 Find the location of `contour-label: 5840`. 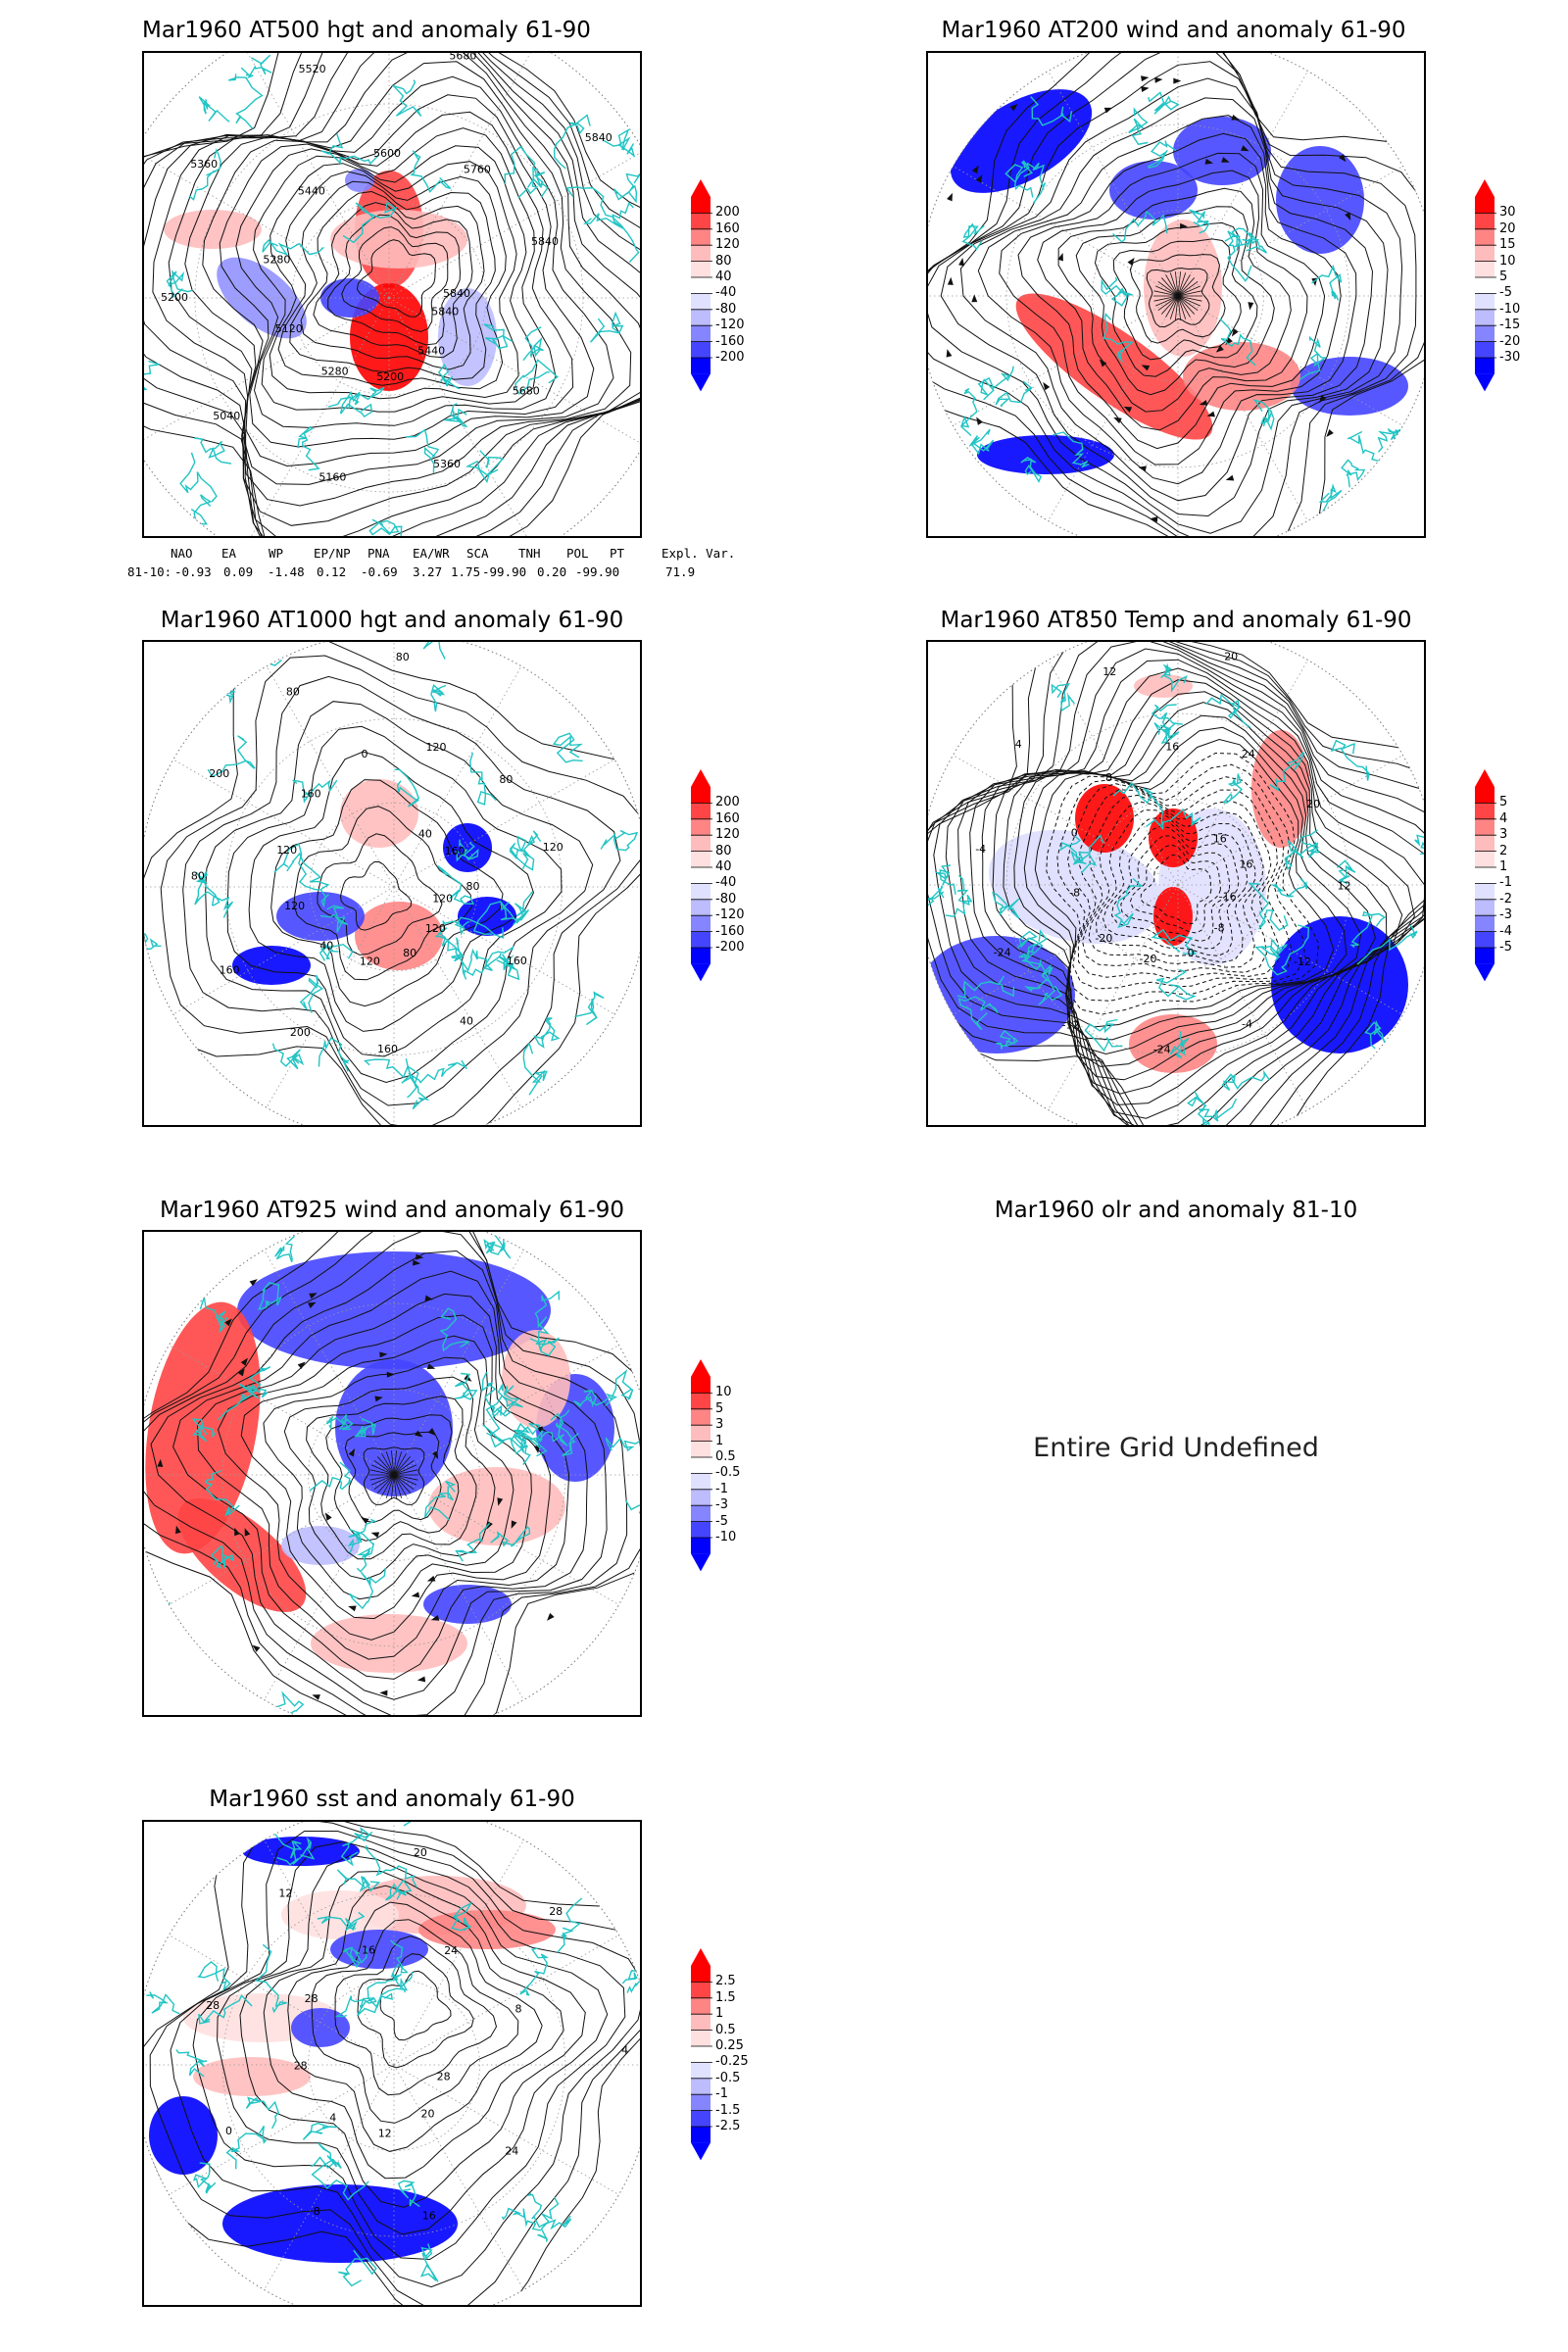

contour-label: 5840 is located at coordinates (545, 241).